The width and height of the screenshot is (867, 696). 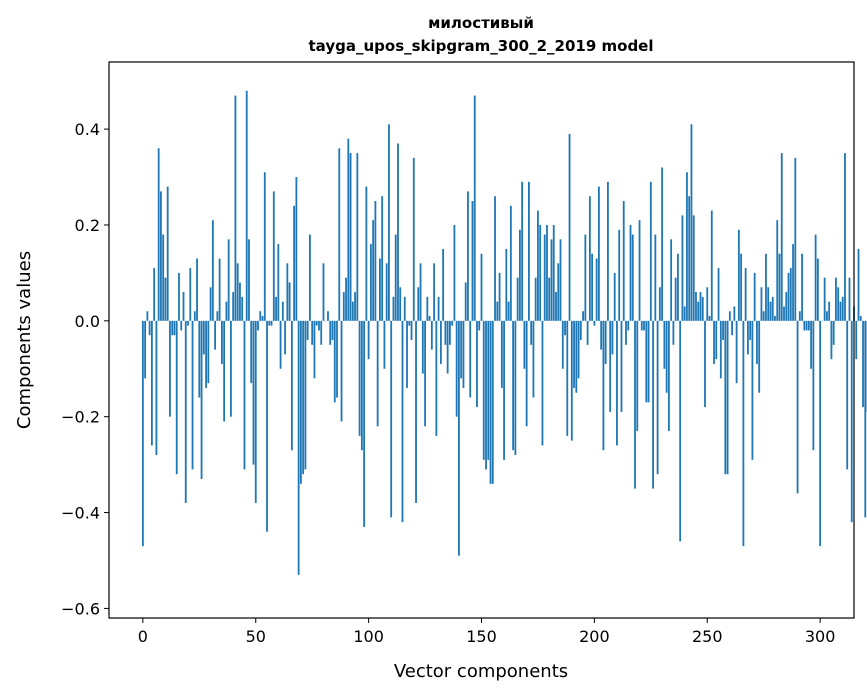 What do you see at coordinates (487, 632) in the screenshot?
I see `x-axis-ticks: 0 50 100 150 200 250 300` at bounding box center [487, 632].